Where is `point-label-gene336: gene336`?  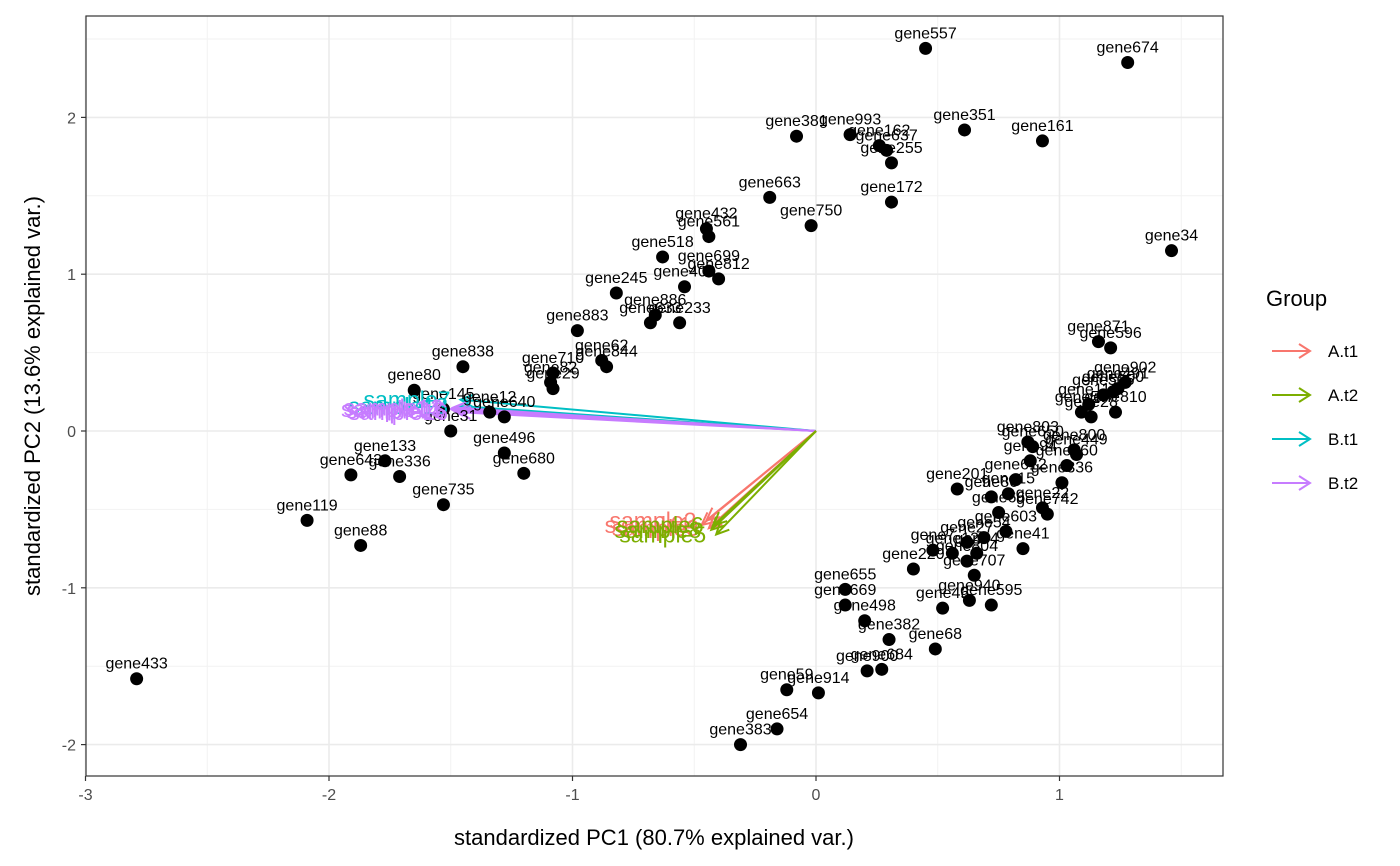 point-label-gene336: gene336 is located at coordinates (399, 461).